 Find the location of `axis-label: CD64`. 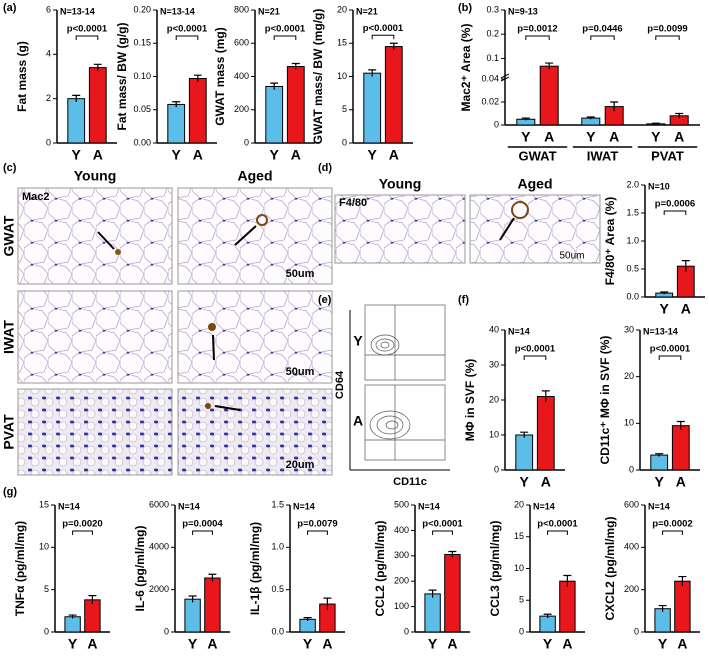

axis-label: CD64 is located at coordinates (340, 384).